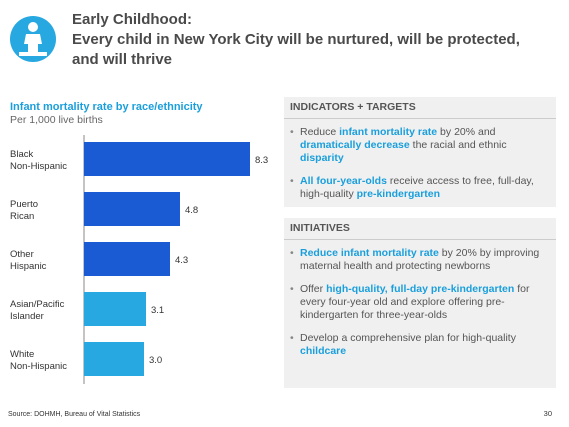  What do you see at coordinates (22, 354) in the screenshot?
I see `category-label: White` at bounding box center [22, 354].